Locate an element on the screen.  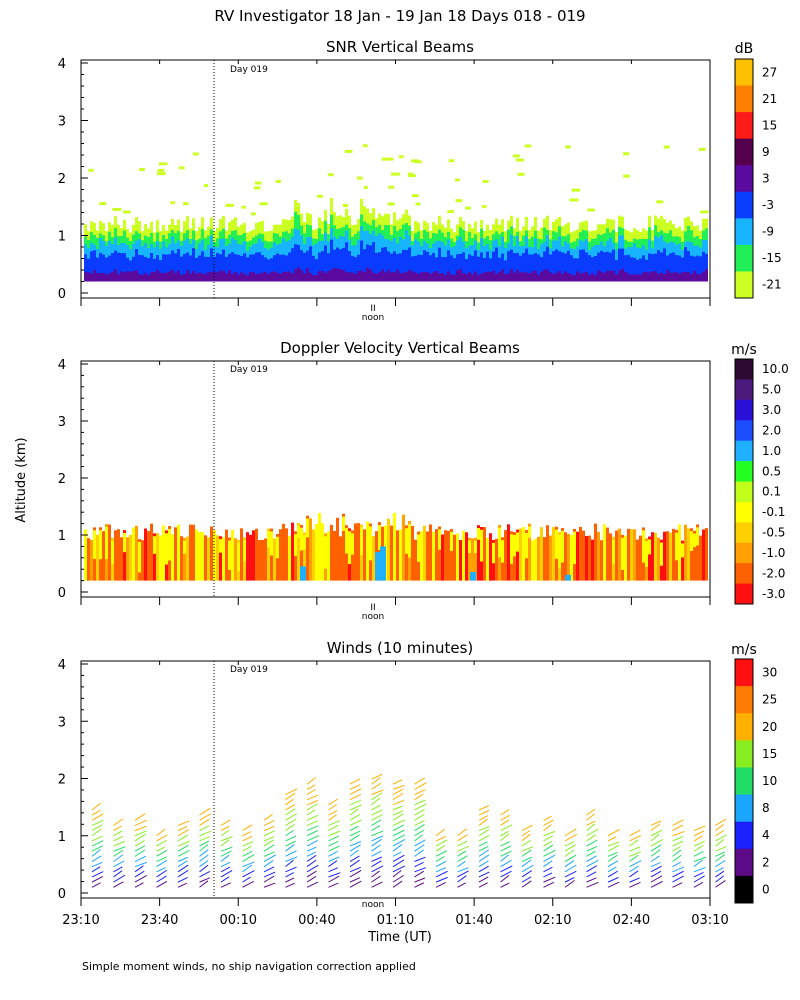
doppler-colorbar-unit: m/s is located at coordinates (744, 350).